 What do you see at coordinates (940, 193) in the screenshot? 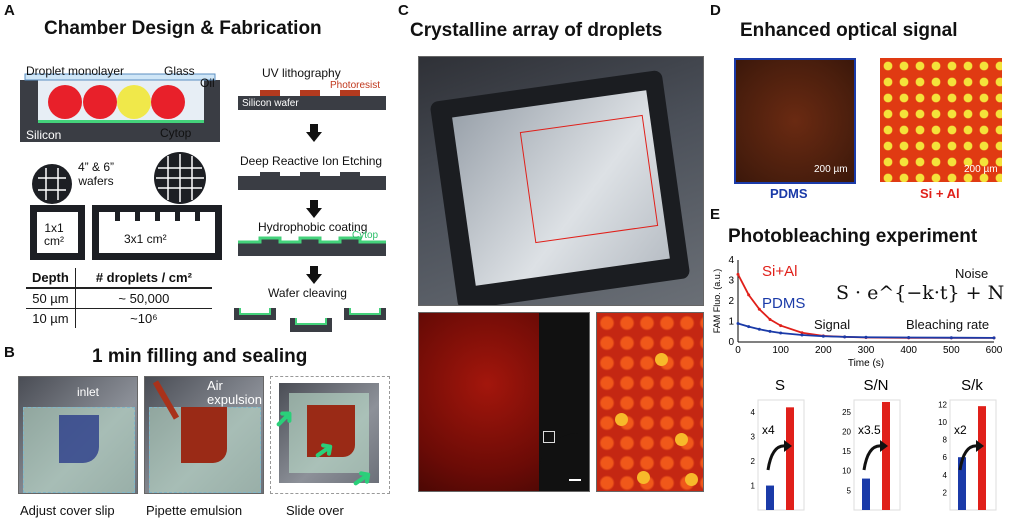
I see `sial-caption: Si + Al` at bounding box center [940, 193].